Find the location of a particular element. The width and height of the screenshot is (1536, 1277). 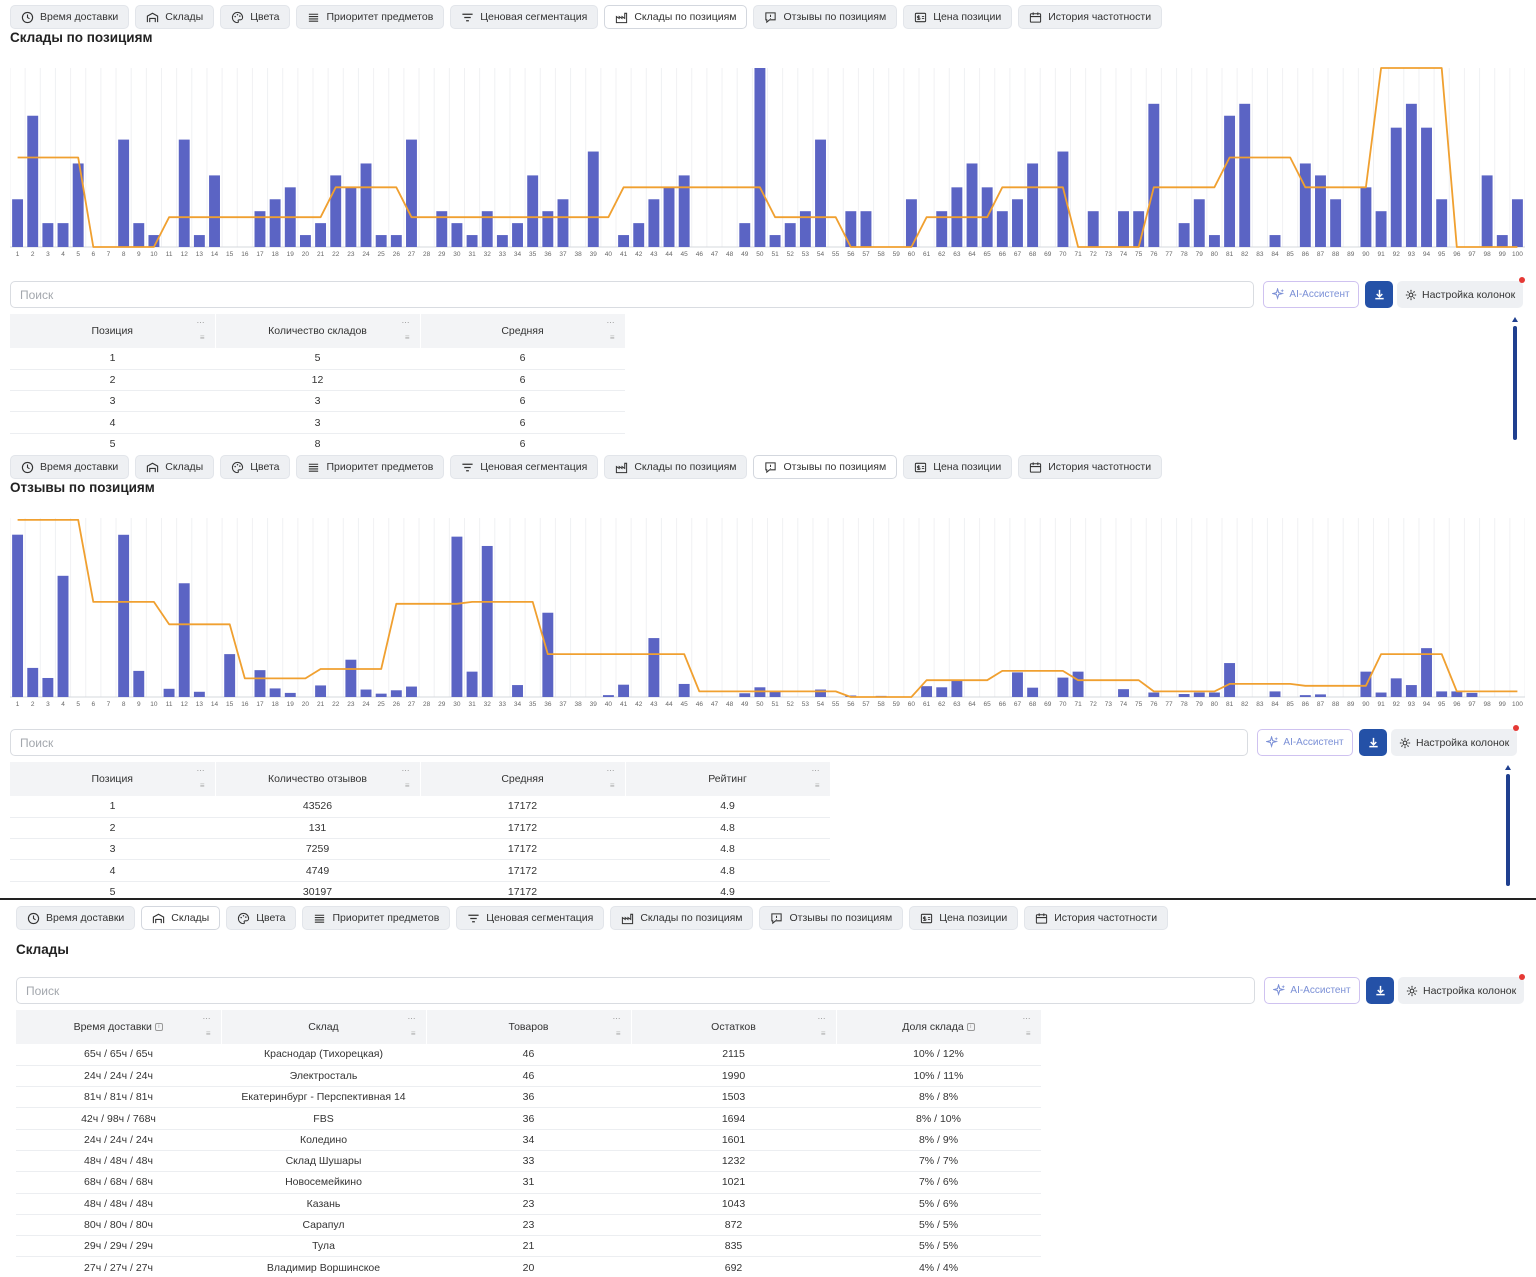

column-header: Позиция ⋯ ≡ is located at coordinates (113, 779).